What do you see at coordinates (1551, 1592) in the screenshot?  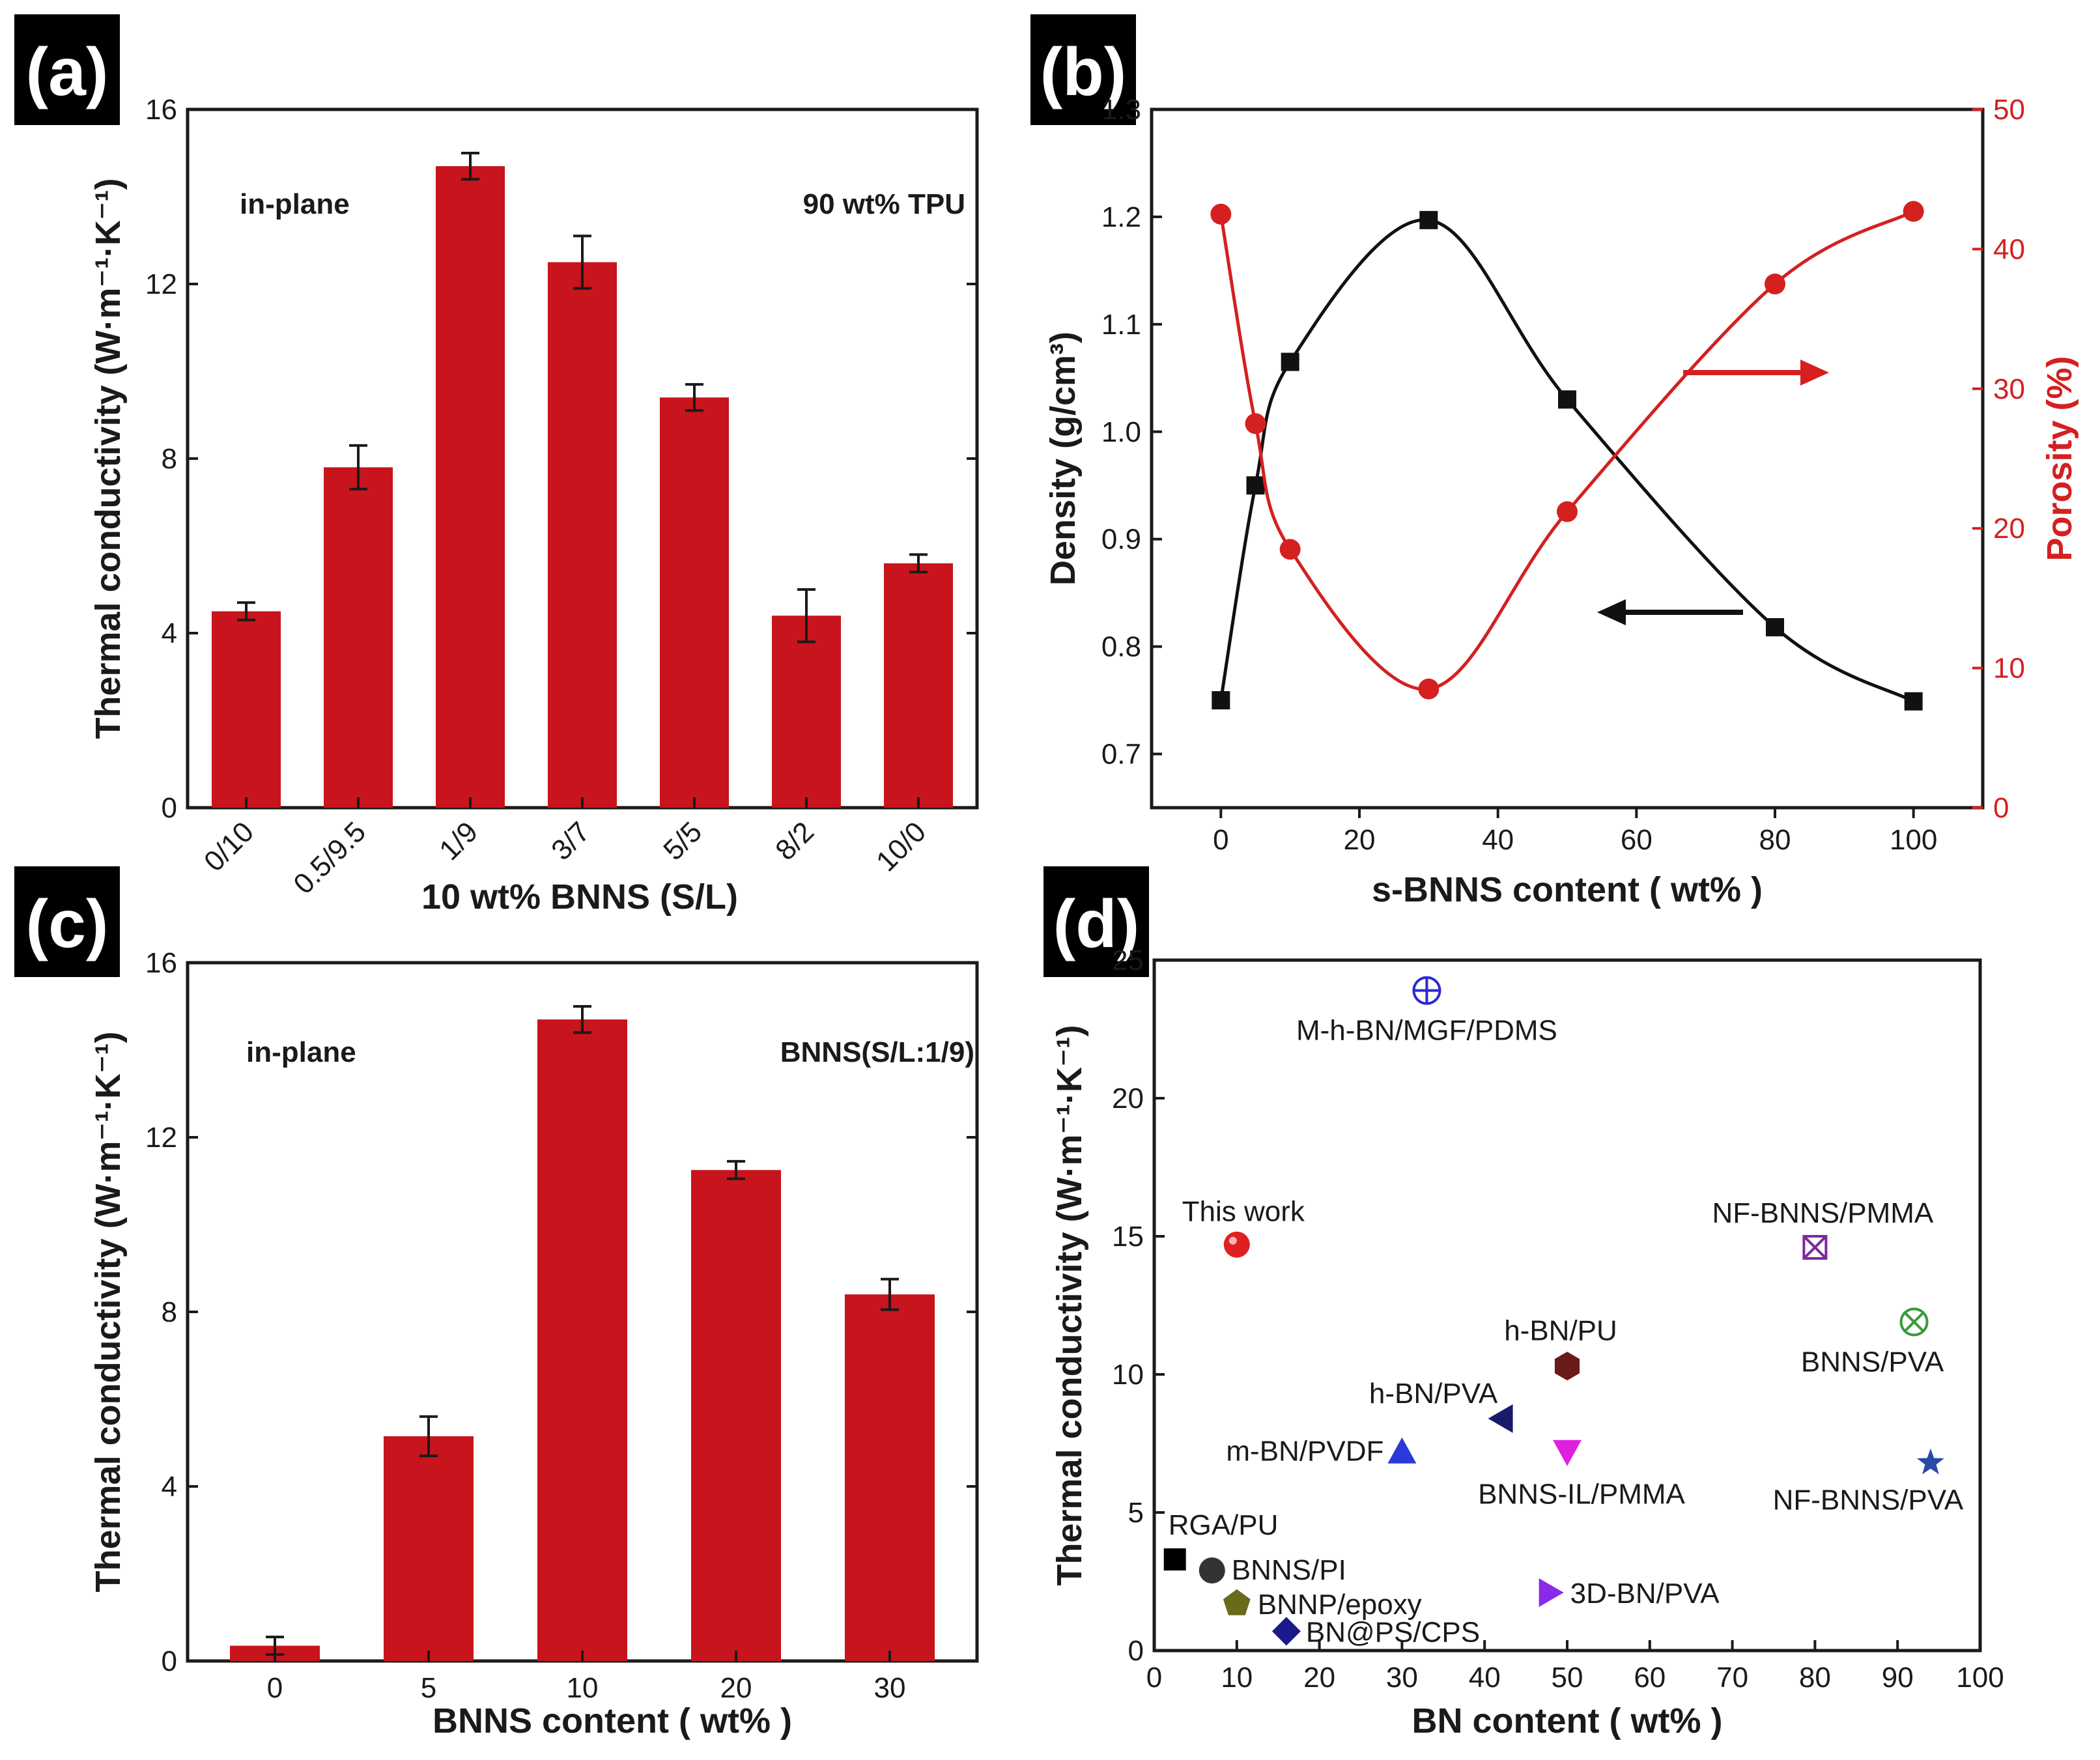 I see `d-point-3d-bn-pva-marker` at bounding box center [1551, 1592].